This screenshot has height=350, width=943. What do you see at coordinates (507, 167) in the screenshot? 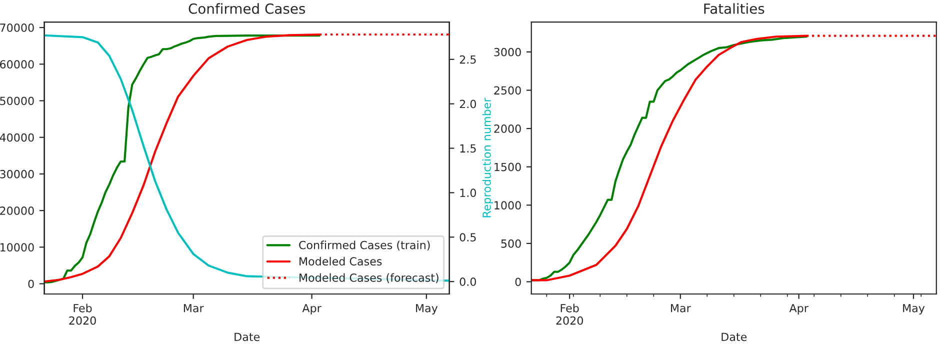
I see `y-tick-label: 1500` at bounding box center [507, 167].